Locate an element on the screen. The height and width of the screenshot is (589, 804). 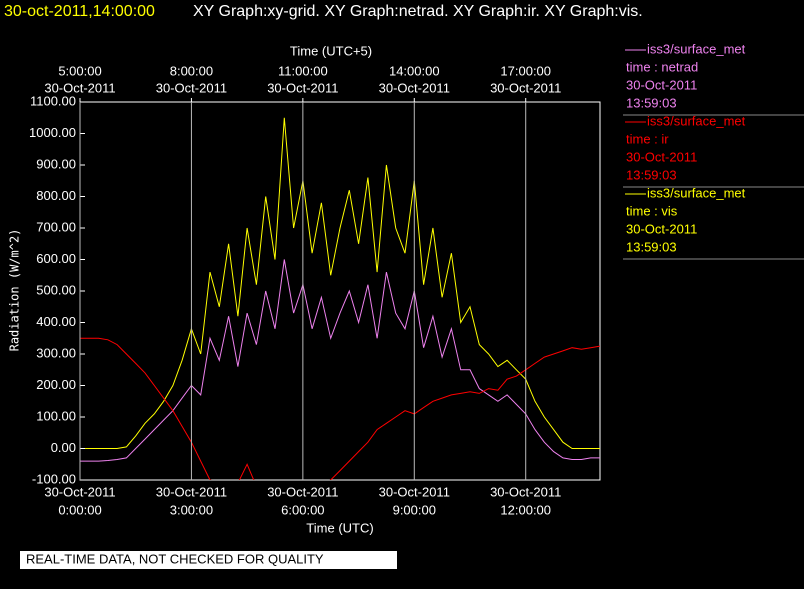
y-tick-label: 300.00 is located at coordinates (56, 352).